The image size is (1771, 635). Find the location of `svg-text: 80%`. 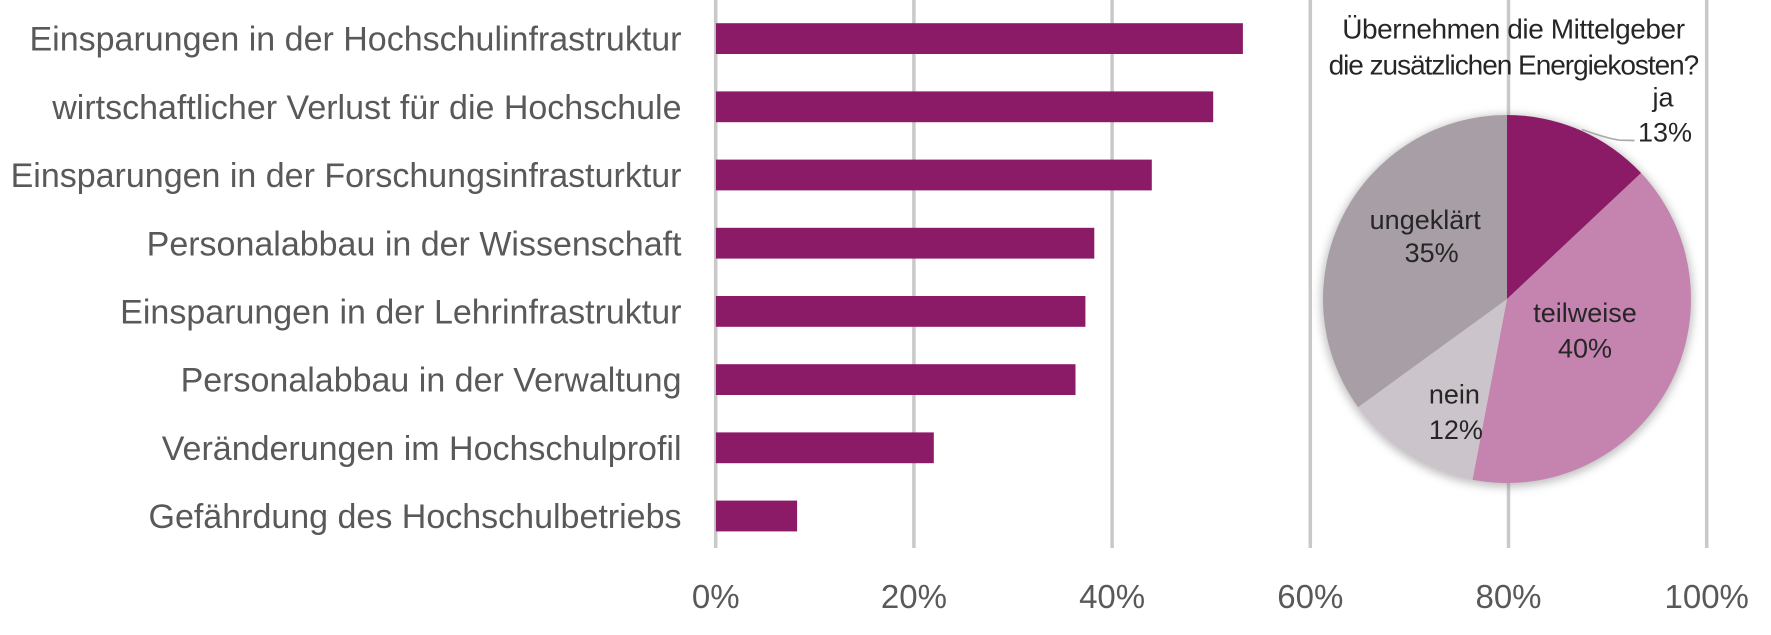

svg-text: 80% is located at coordinates (1508, 596).